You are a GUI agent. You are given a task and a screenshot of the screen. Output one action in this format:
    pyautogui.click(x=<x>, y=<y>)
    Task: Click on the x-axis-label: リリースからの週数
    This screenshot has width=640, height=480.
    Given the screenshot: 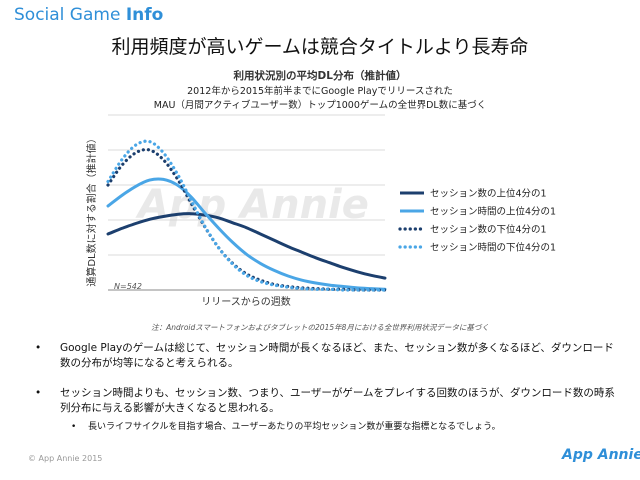 What is the action you would take?
    pyautogui.click(x=246, y=301)
    